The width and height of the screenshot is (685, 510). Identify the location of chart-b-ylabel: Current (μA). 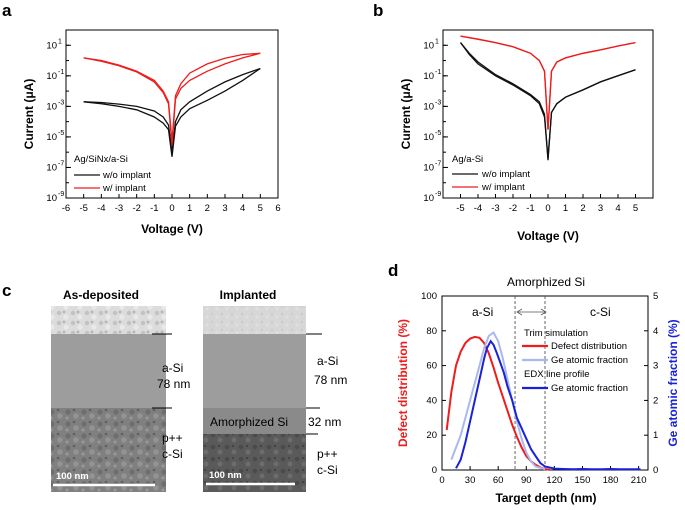
(406, 114).